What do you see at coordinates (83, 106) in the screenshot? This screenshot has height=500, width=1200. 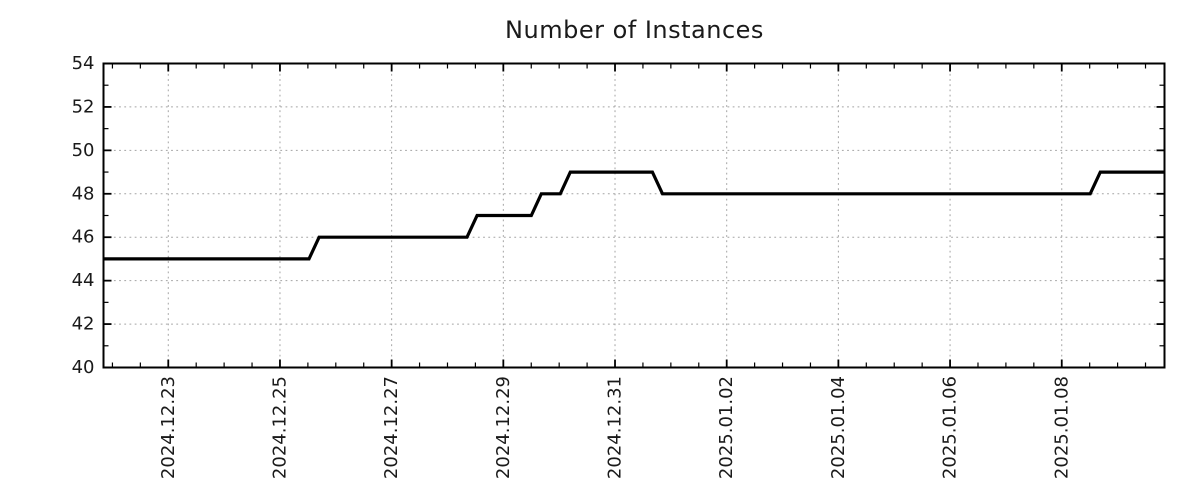 I see `y-tick-label: 52` at bounding box center [83, 106].